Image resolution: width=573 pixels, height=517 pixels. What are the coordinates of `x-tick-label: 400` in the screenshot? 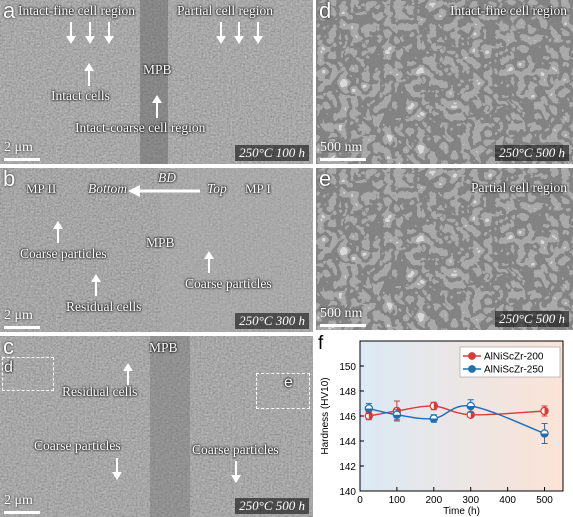 It's located at (507, 500).